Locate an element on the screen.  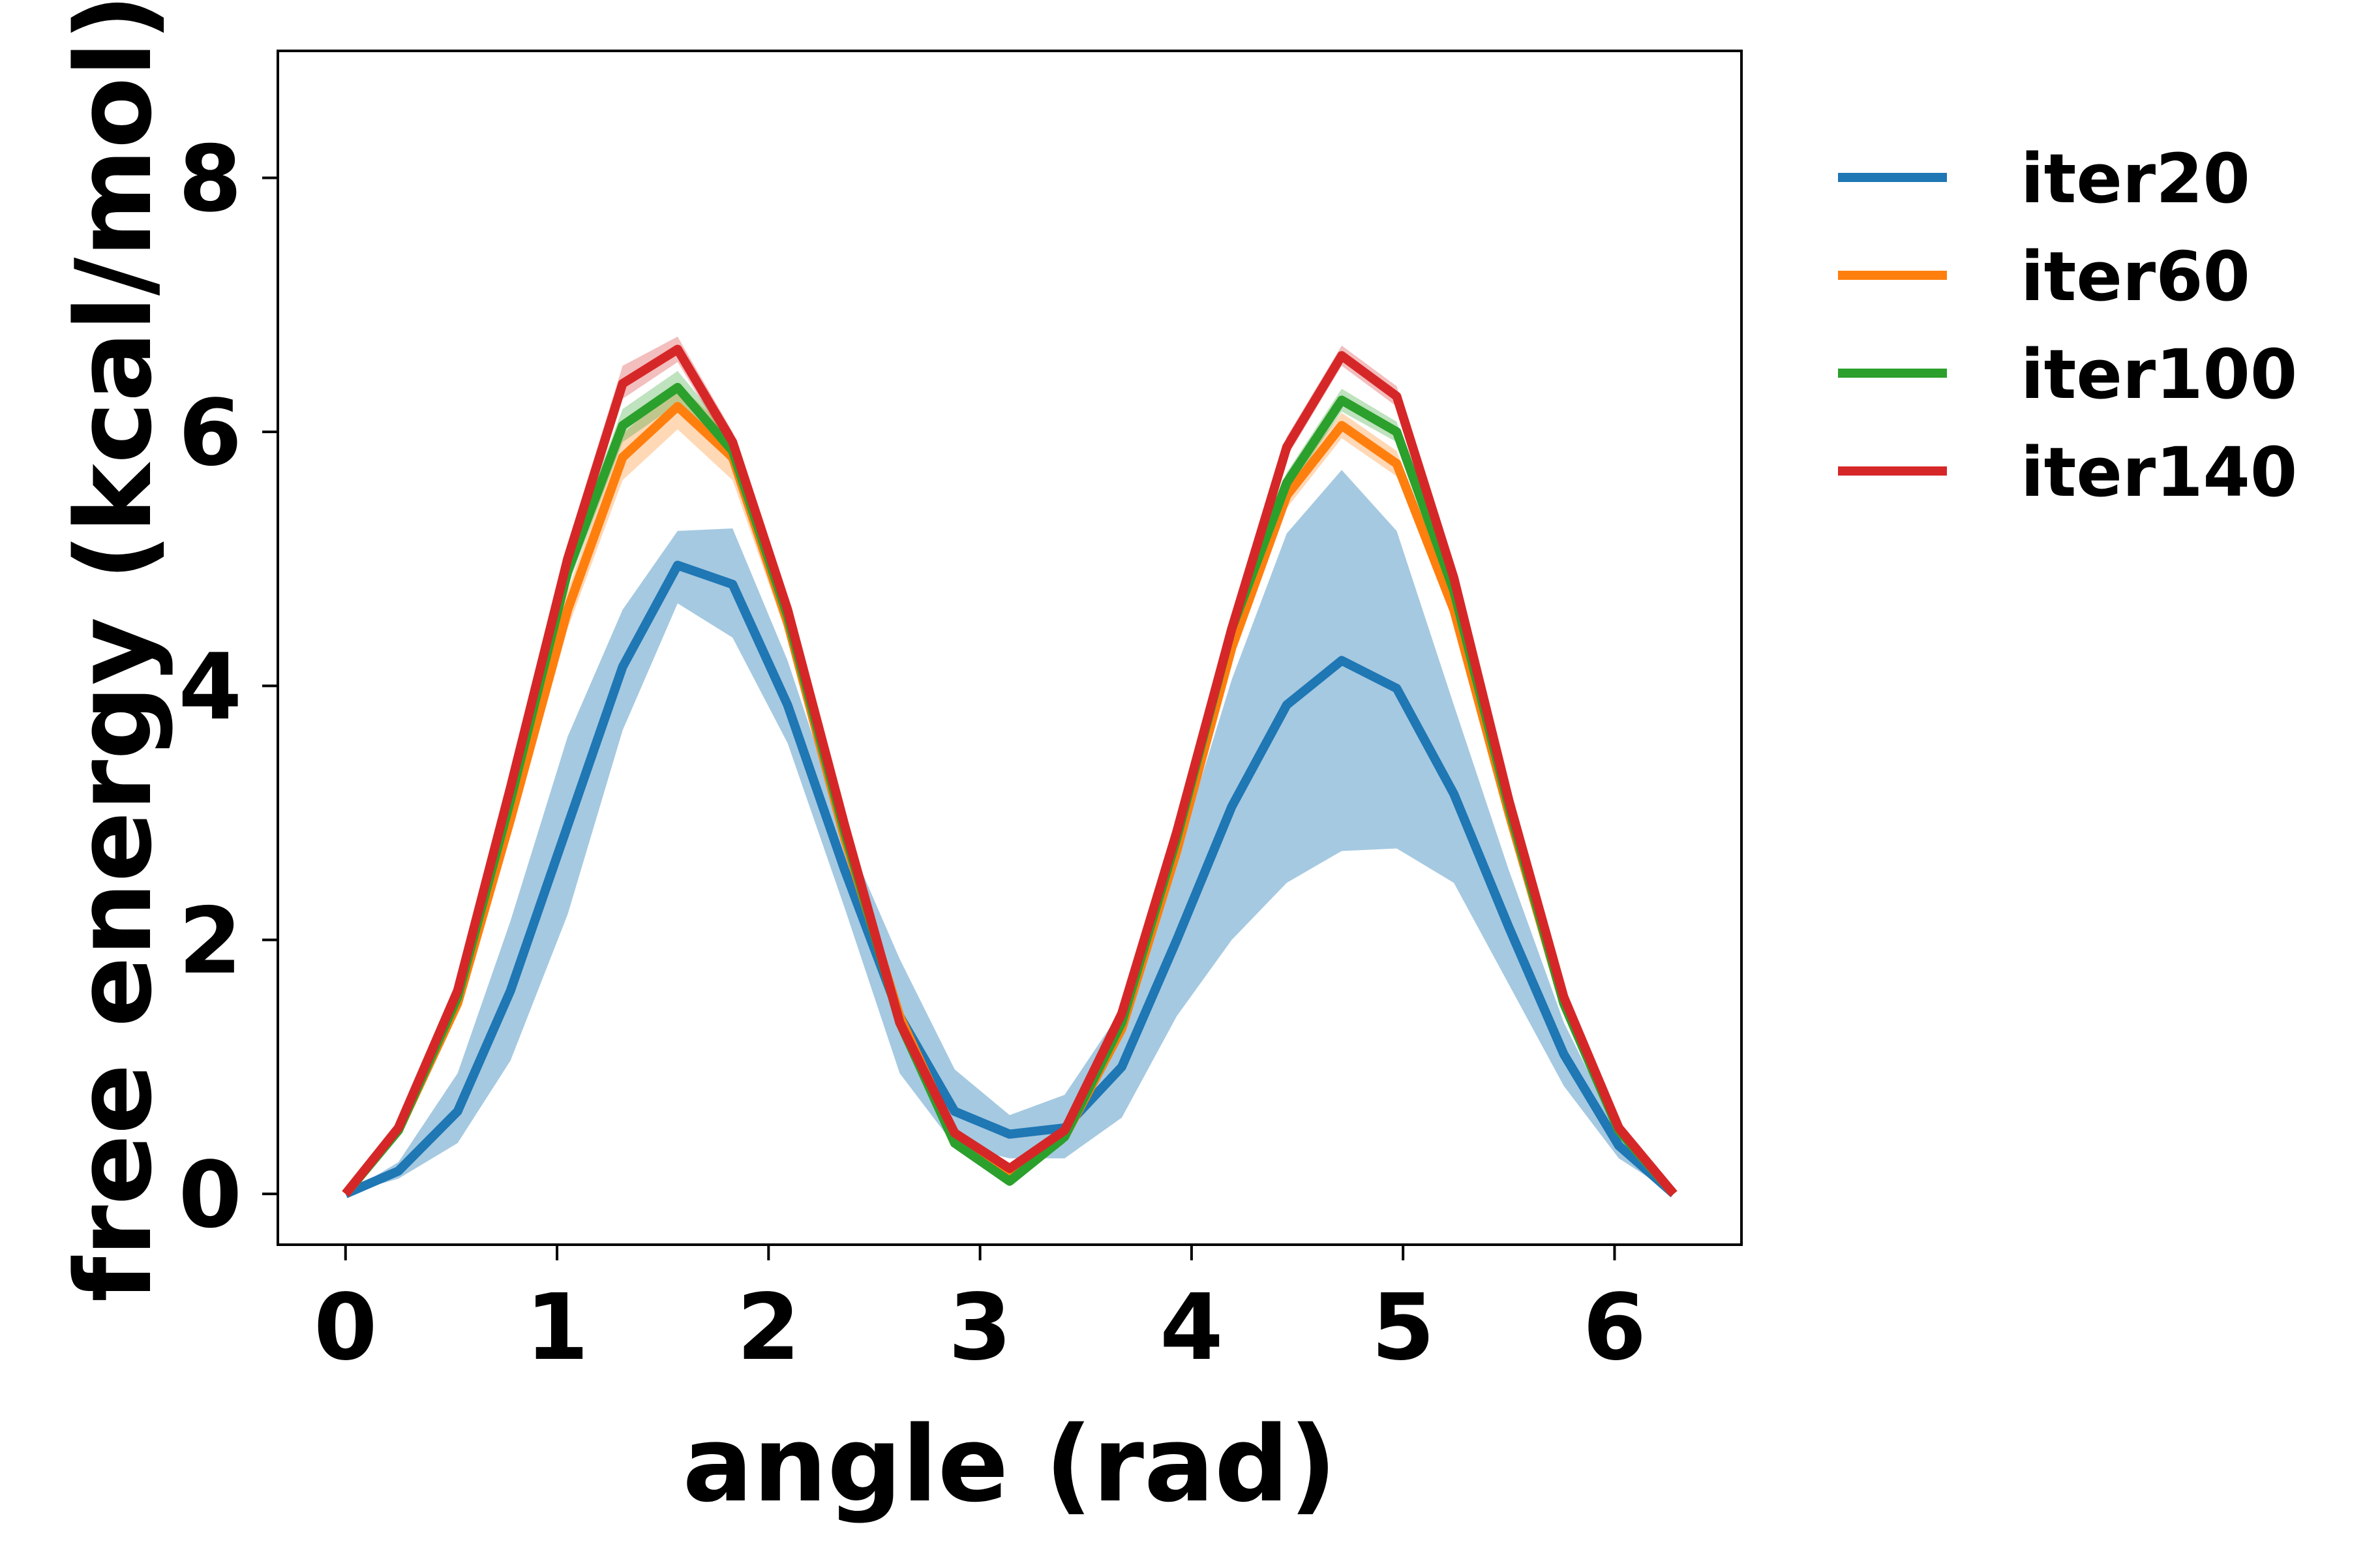
y-tick-label: 8 is located at coordinates (211, 180).